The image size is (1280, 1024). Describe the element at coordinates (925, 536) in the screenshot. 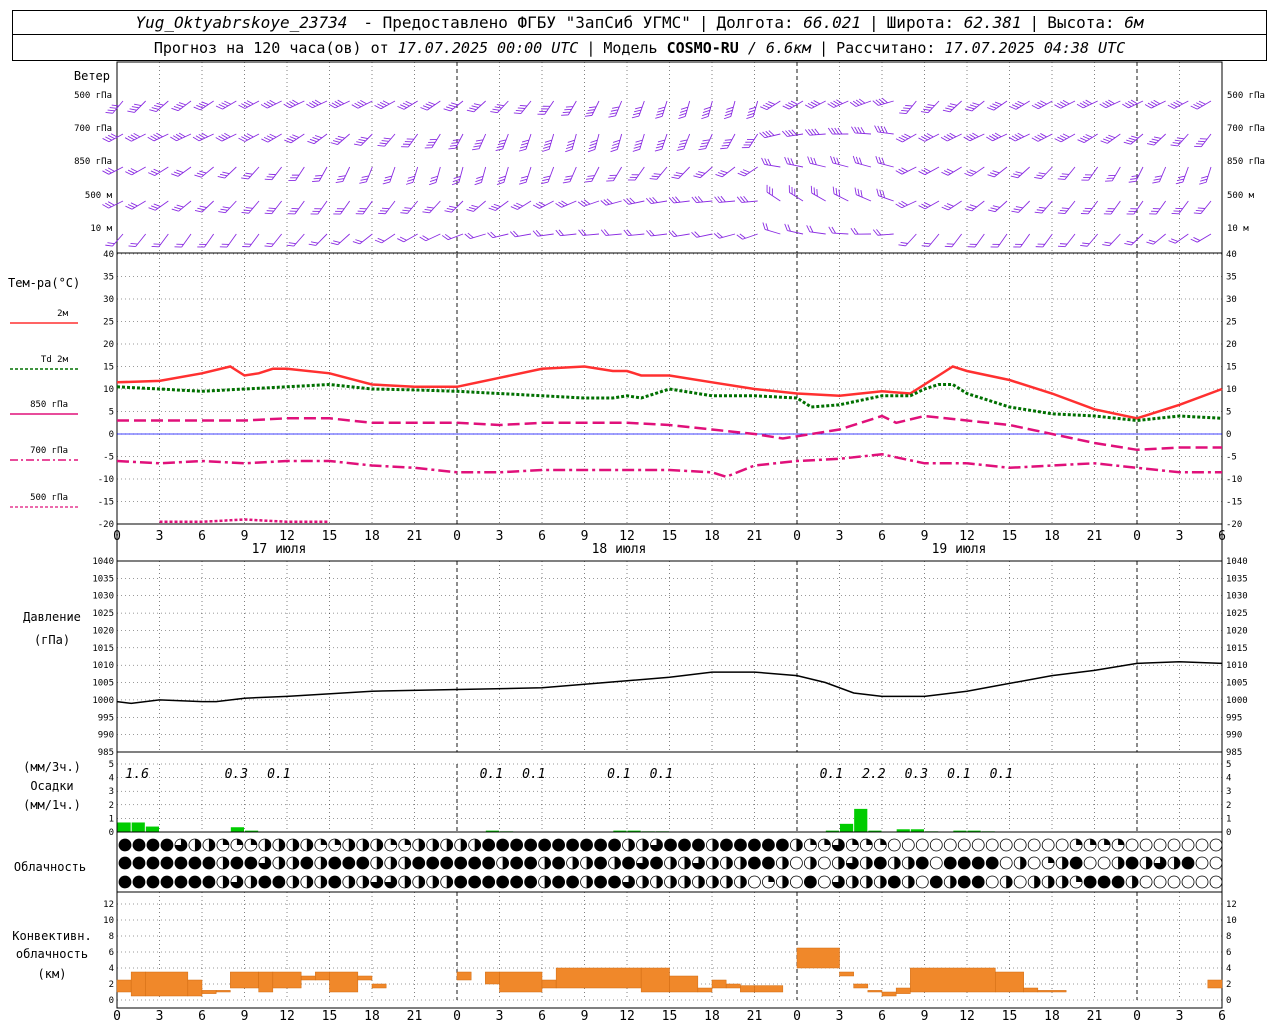

I see `x-tick-label: 9` at that location.